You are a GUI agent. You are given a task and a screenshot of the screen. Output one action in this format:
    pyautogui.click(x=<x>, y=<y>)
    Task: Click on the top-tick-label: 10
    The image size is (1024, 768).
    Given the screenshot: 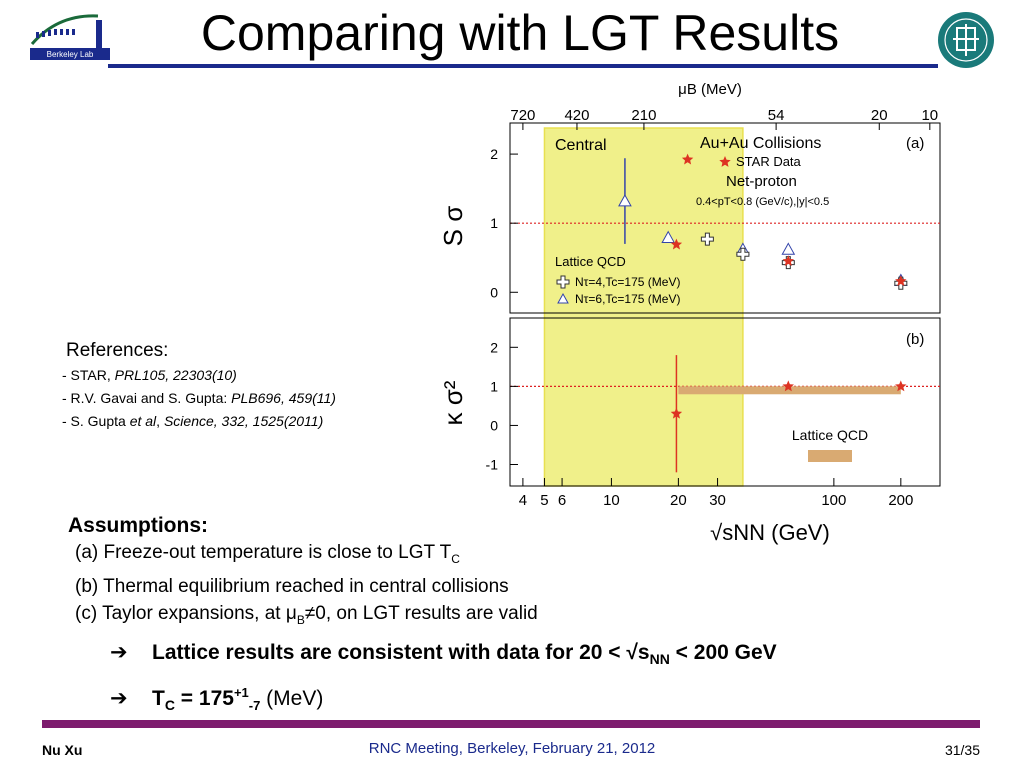 What is the action you would take?
    pyautogui.click(x=929, y=115)
    